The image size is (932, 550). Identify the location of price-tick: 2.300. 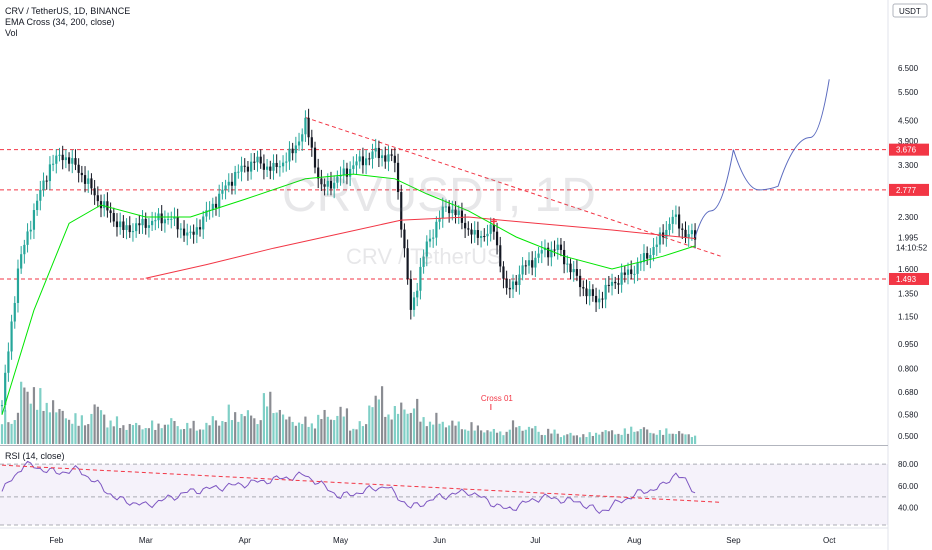
(908, 217).